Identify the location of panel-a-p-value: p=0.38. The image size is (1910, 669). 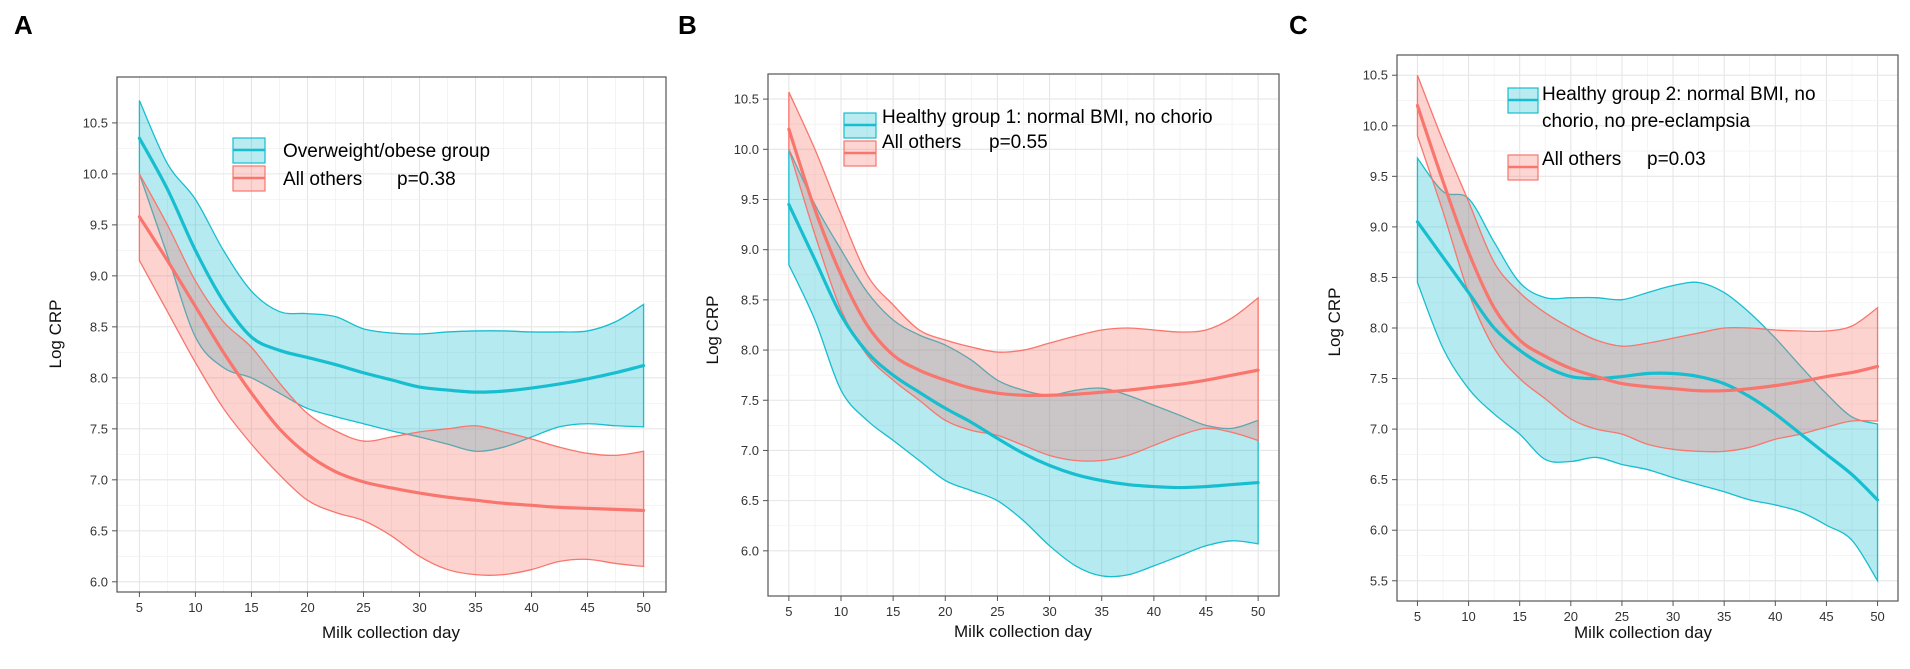
(426, 179).